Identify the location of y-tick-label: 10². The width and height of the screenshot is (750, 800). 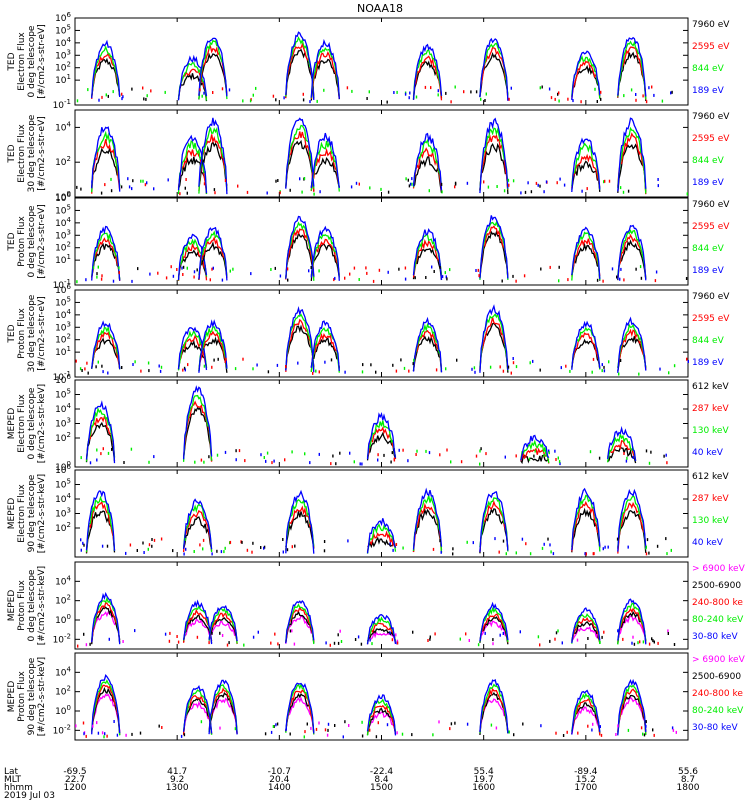
(63, 67).